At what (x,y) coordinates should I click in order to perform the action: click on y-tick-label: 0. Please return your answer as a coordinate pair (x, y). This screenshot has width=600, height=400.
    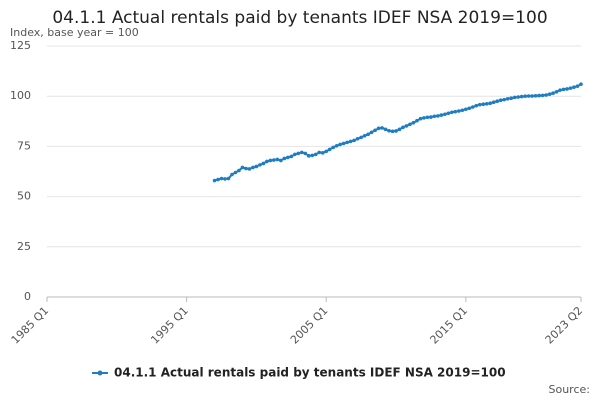
    Looking at the image, I should click on (27, 296).